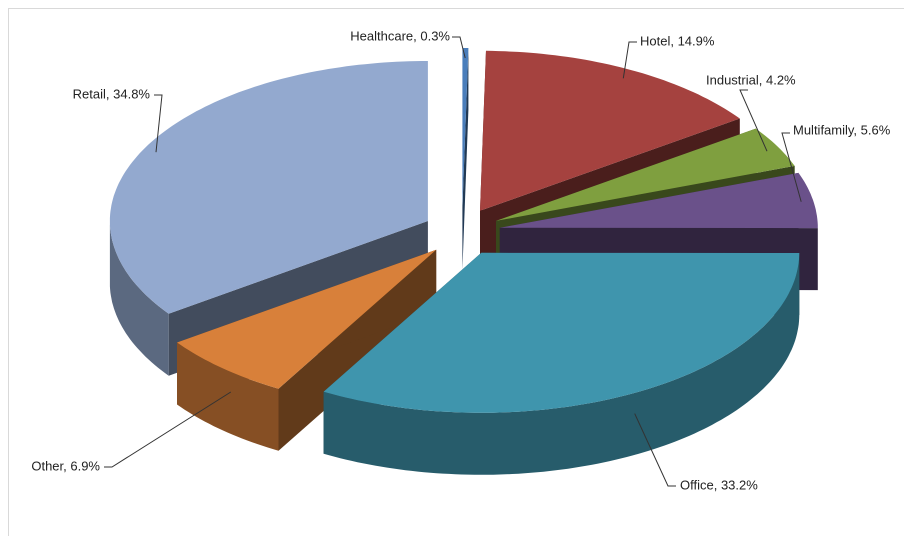 The image size is (904, 536). Describe the element at coordinates (677, 40) in the screenshot. I see `data-label: Hotel, 14.9%` at that location.